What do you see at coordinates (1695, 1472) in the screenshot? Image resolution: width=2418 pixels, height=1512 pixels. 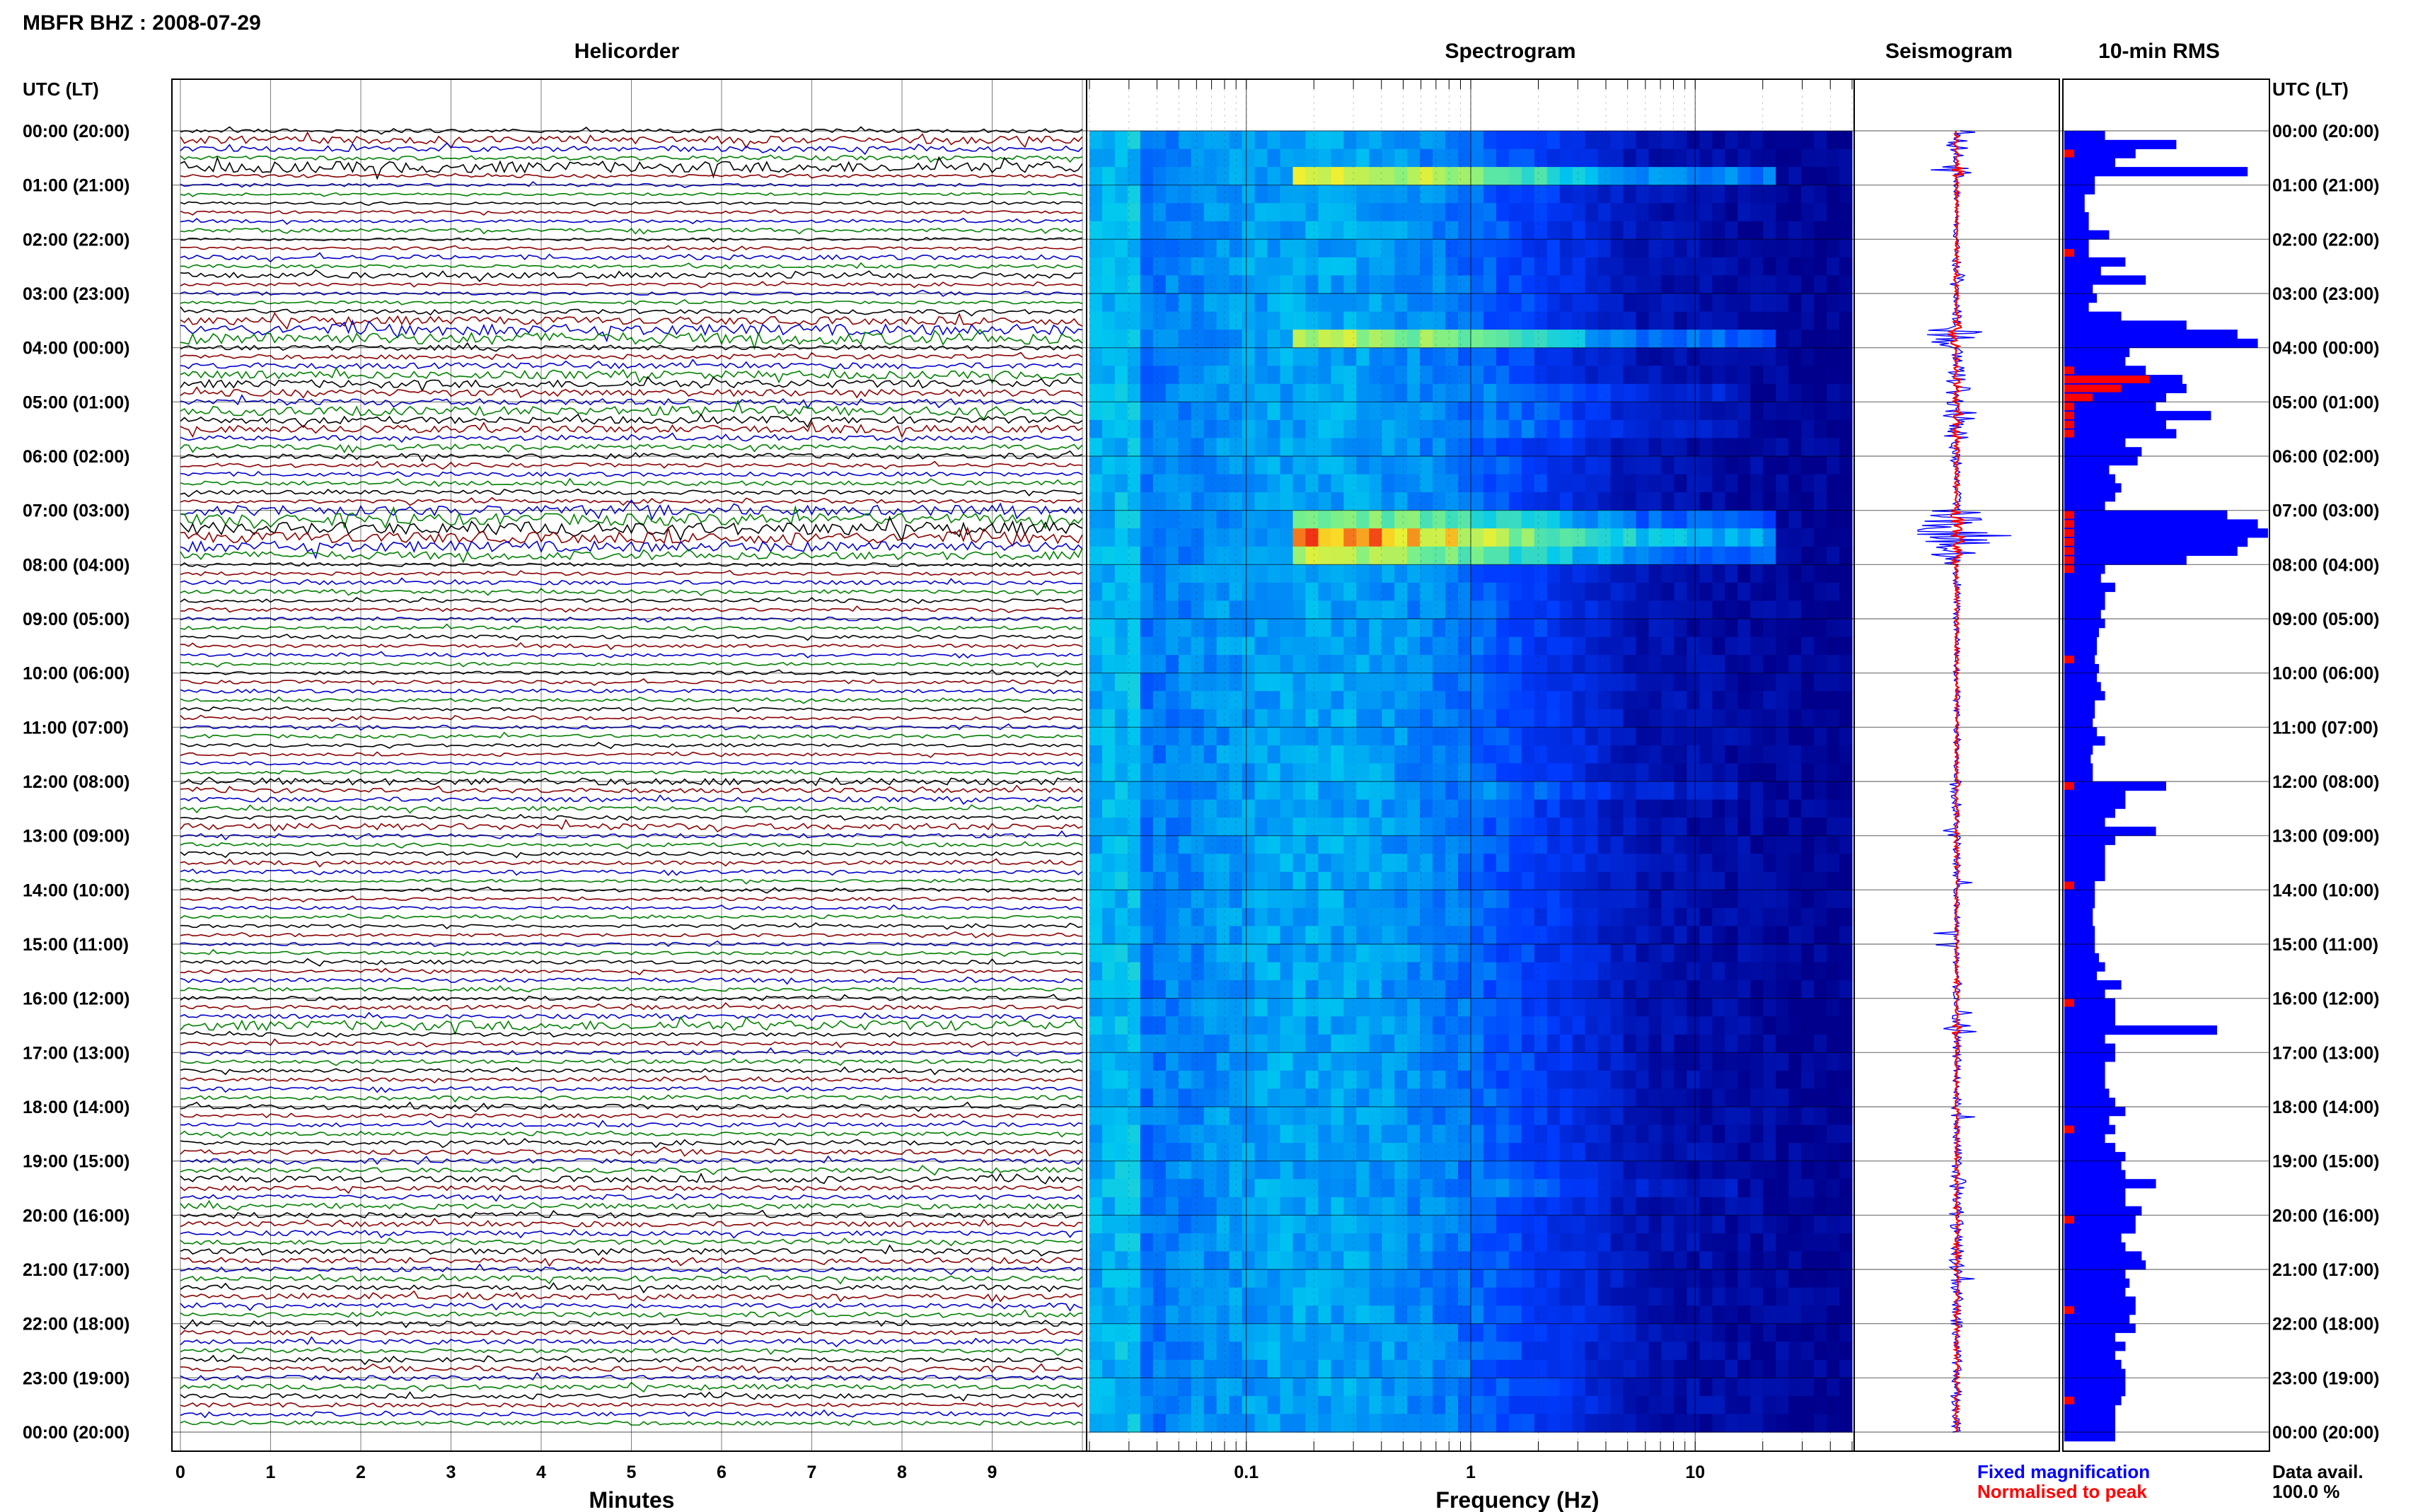 I see `frequency-tick: 10` at bounding box center [1695, 1472].